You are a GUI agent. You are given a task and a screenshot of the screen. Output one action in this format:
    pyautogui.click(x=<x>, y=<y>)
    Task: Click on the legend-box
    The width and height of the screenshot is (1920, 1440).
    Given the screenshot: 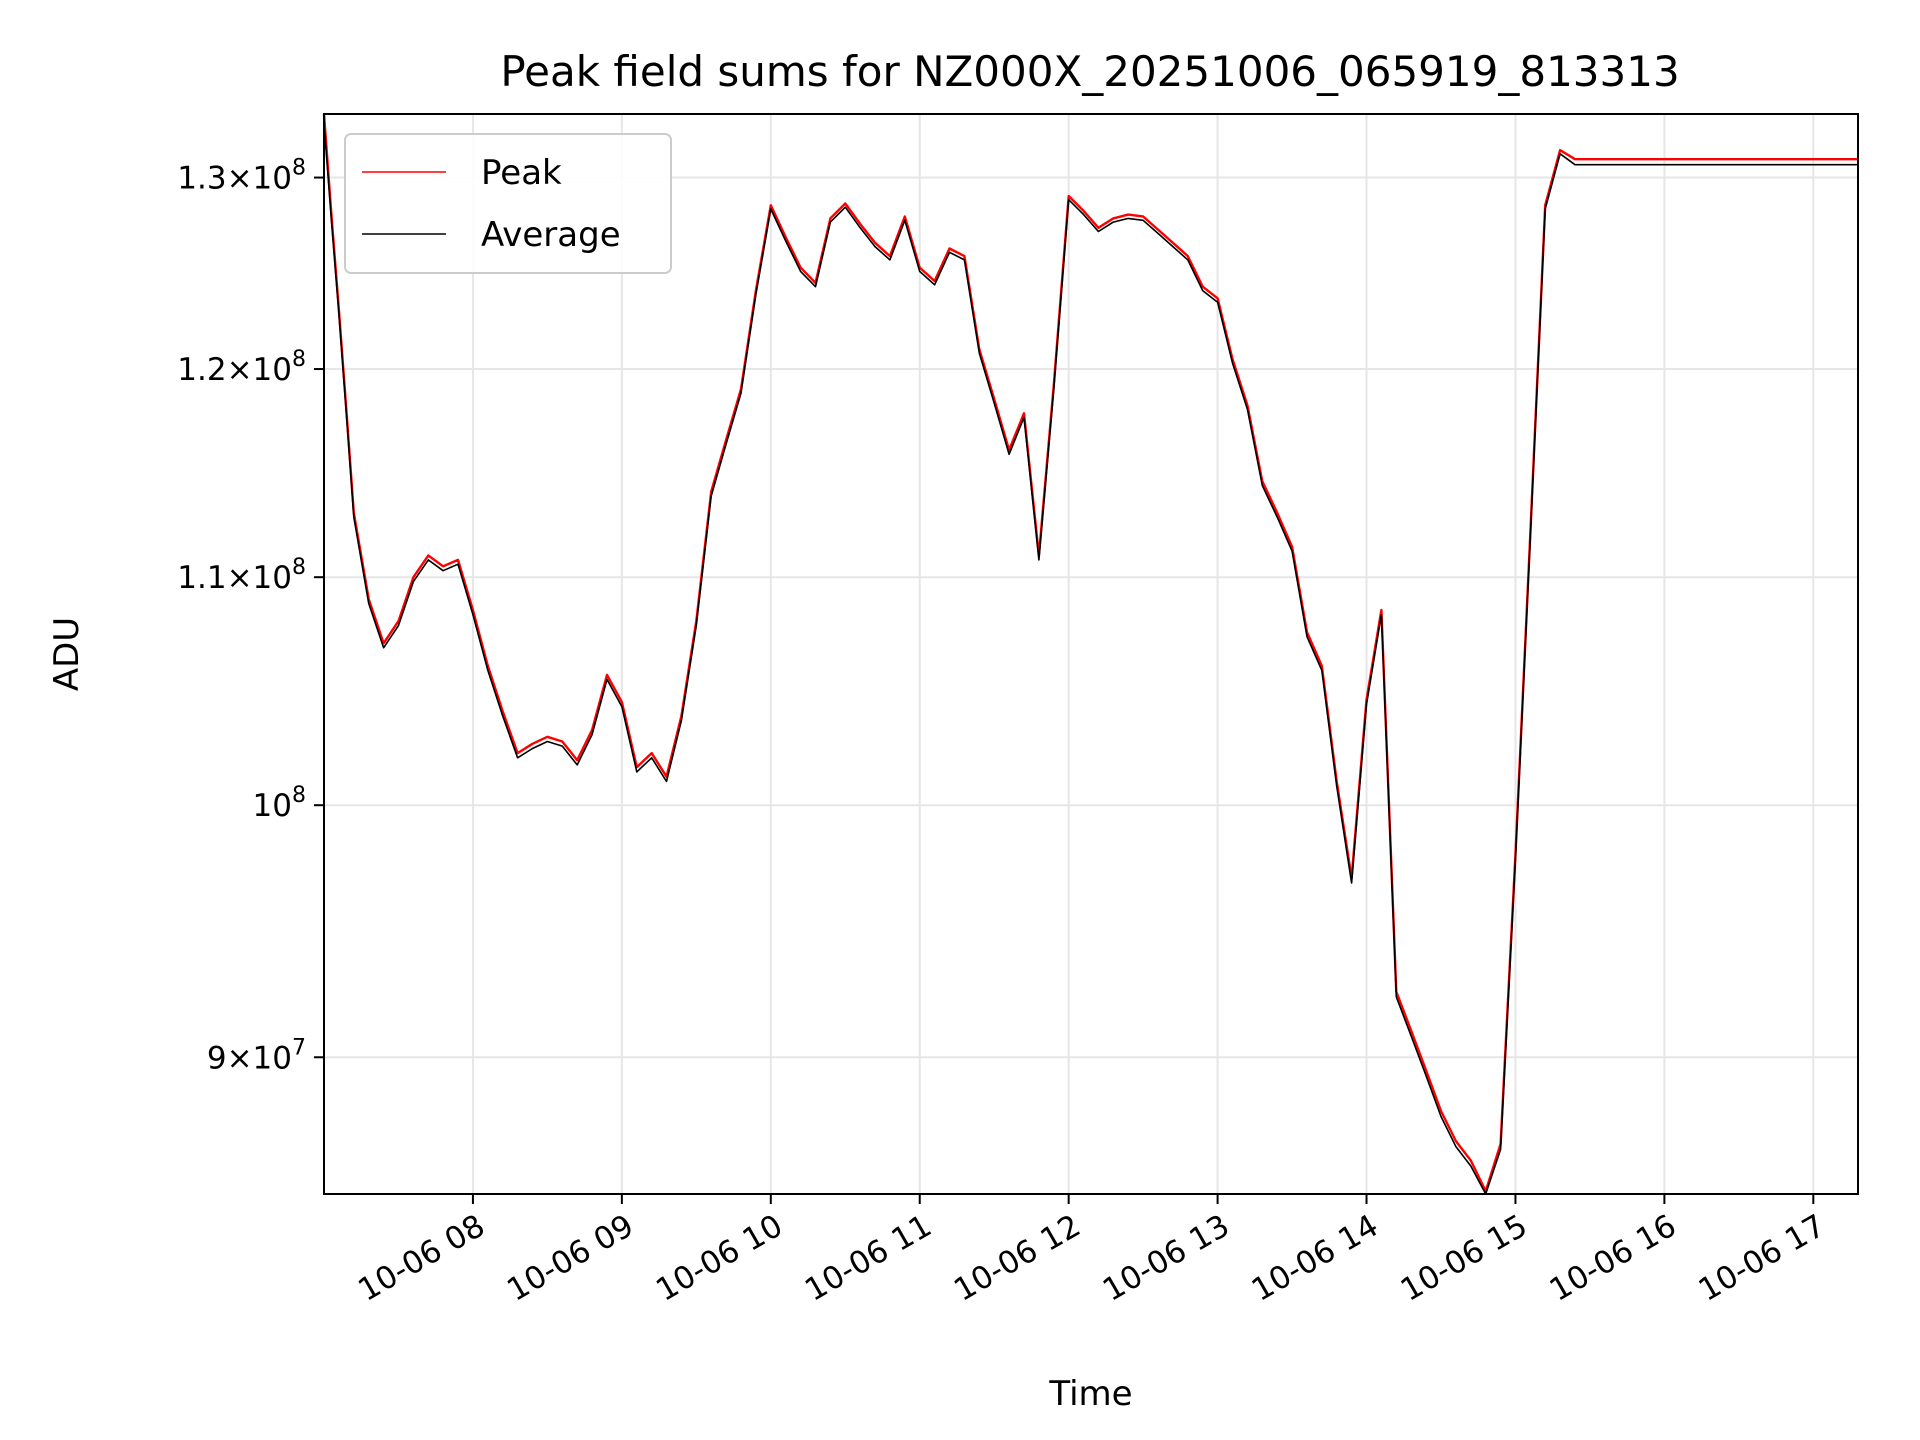 What is the action you would take?
    pyautogui.click(x=508, y=203)
    